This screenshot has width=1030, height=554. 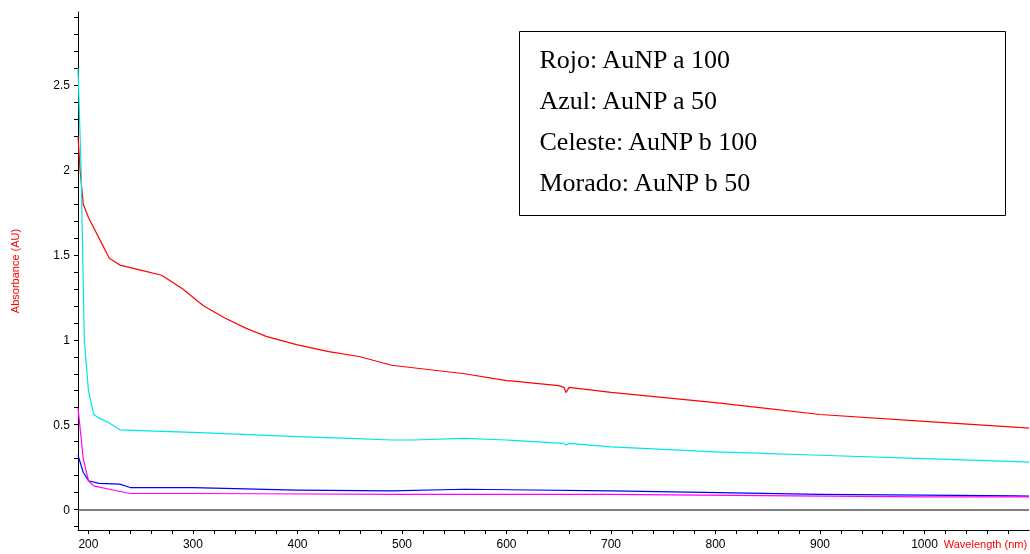 I want to click on annotation: Azul: AuNP a 50, so click(x=628, y=100).